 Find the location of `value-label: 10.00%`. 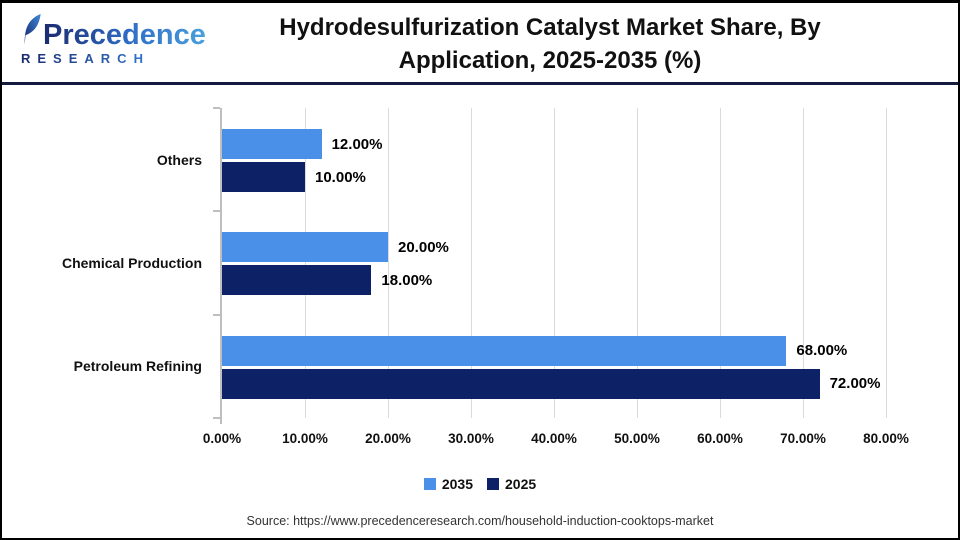

value-label: 10.00% is located at coordinates (340, 177).